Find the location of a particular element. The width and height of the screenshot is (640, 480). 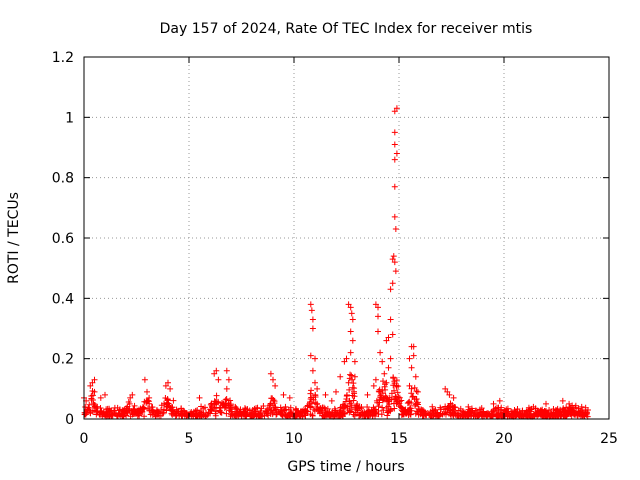

y-tick-label: 0 is located at coordinates (69, 420).